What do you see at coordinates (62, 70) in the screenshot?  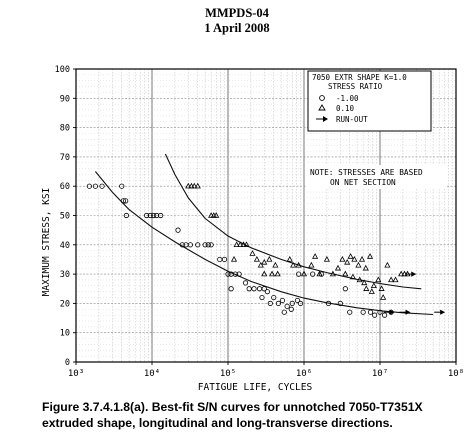 I see `y-tick-label: 100` at bounding box center [62, 70].